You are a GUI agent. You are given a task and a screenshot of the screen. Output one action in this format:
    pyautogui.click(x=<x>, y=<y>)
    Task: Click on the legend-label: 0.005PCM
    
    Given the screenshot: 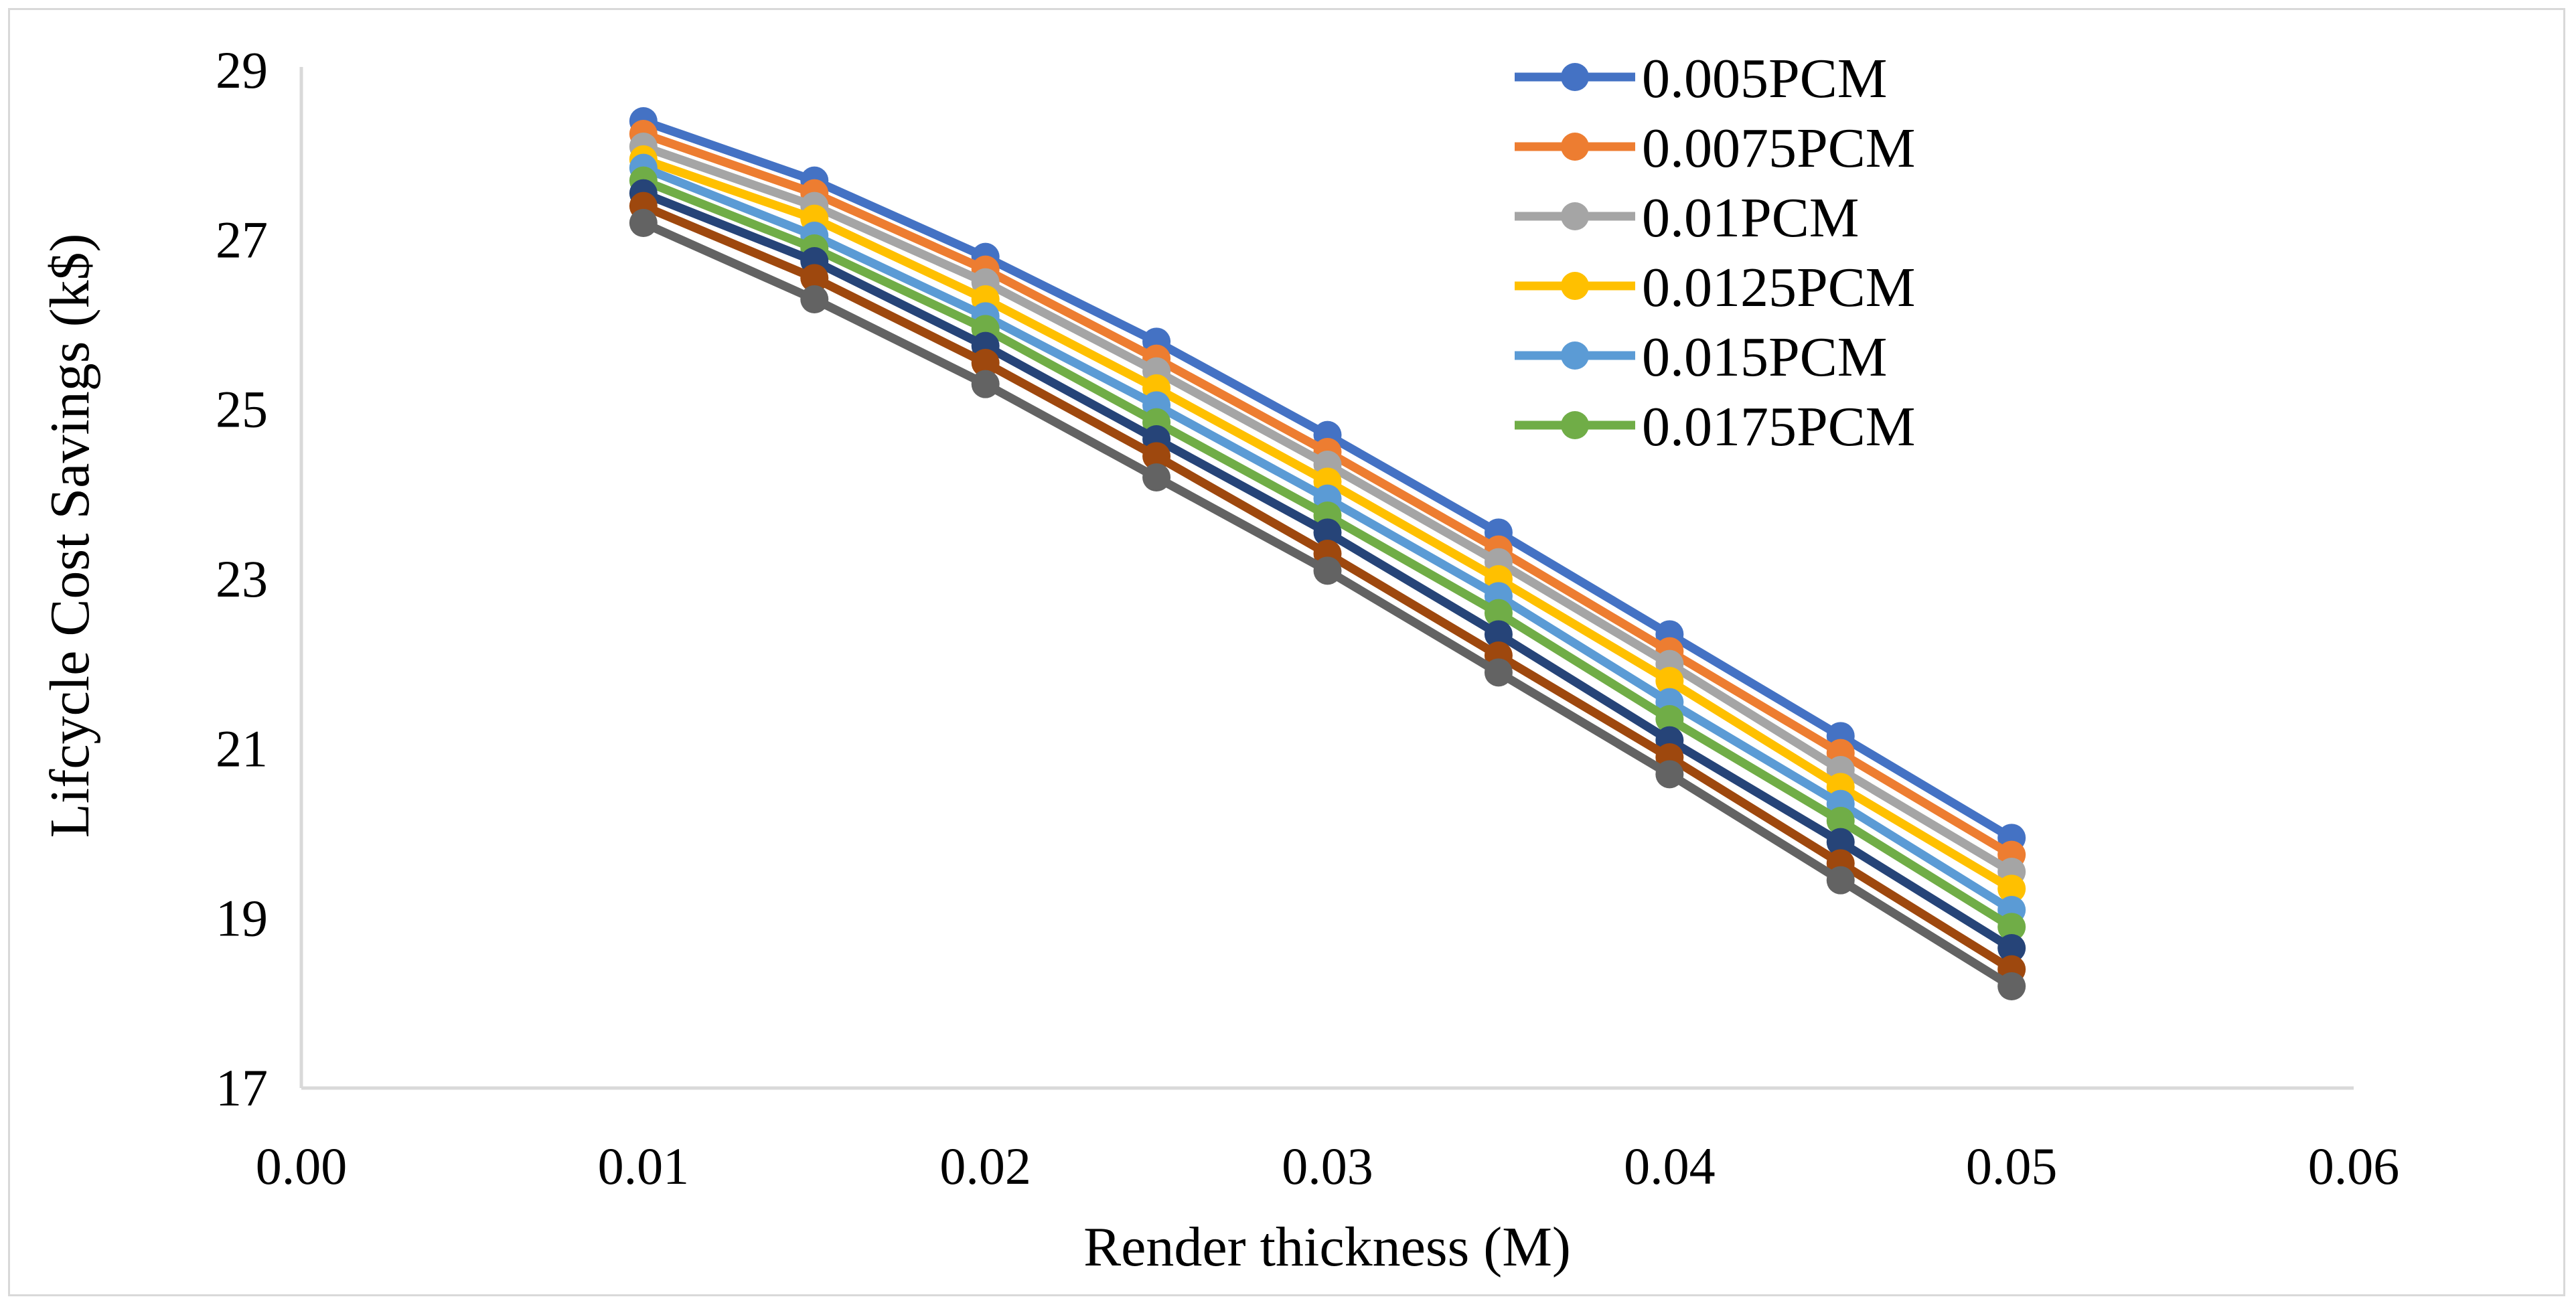 What is the action you would take?
    pyautogui.click(x=1764, y=79)
    